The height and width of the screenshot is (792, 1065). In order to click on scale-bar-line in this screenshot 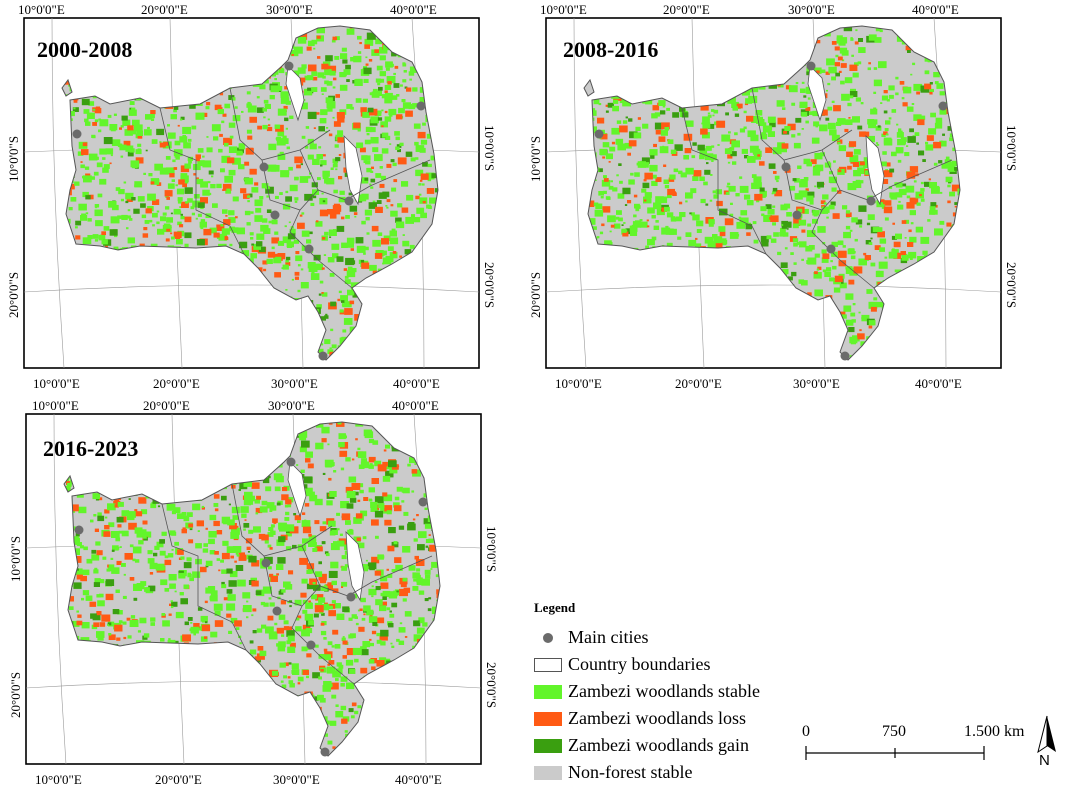, I will do `click(895, 753)`.